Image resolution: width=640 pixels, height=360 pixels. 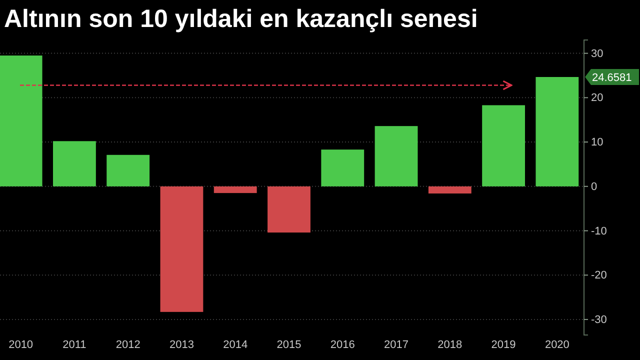 I want to click on x-tick-label: 2019, so click(x=503, y=344).